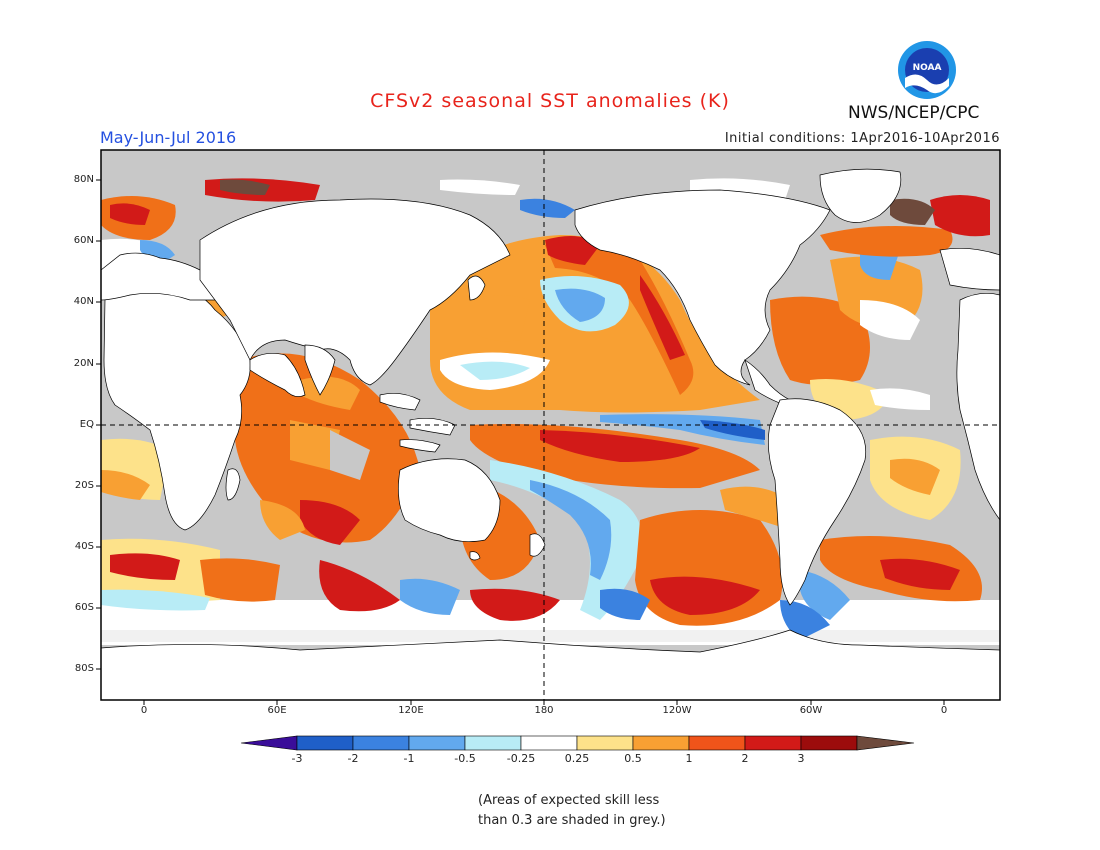 This screenshot has width=1100, height=850. I want to click on lat-label: EQ, so click(86, 424).